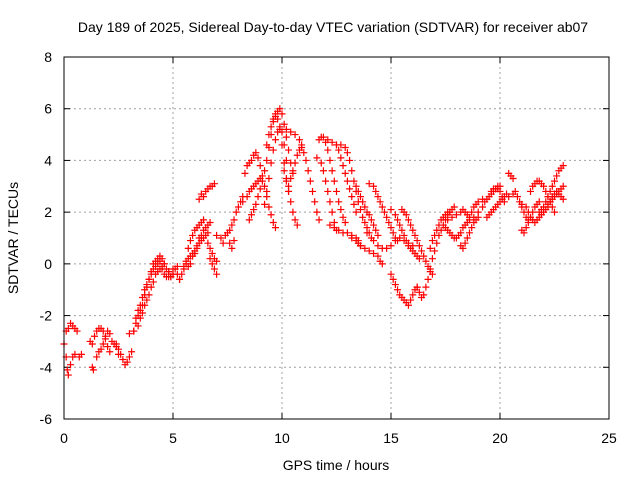  I want to click on y-tick-label: -2, so click(46, 316).